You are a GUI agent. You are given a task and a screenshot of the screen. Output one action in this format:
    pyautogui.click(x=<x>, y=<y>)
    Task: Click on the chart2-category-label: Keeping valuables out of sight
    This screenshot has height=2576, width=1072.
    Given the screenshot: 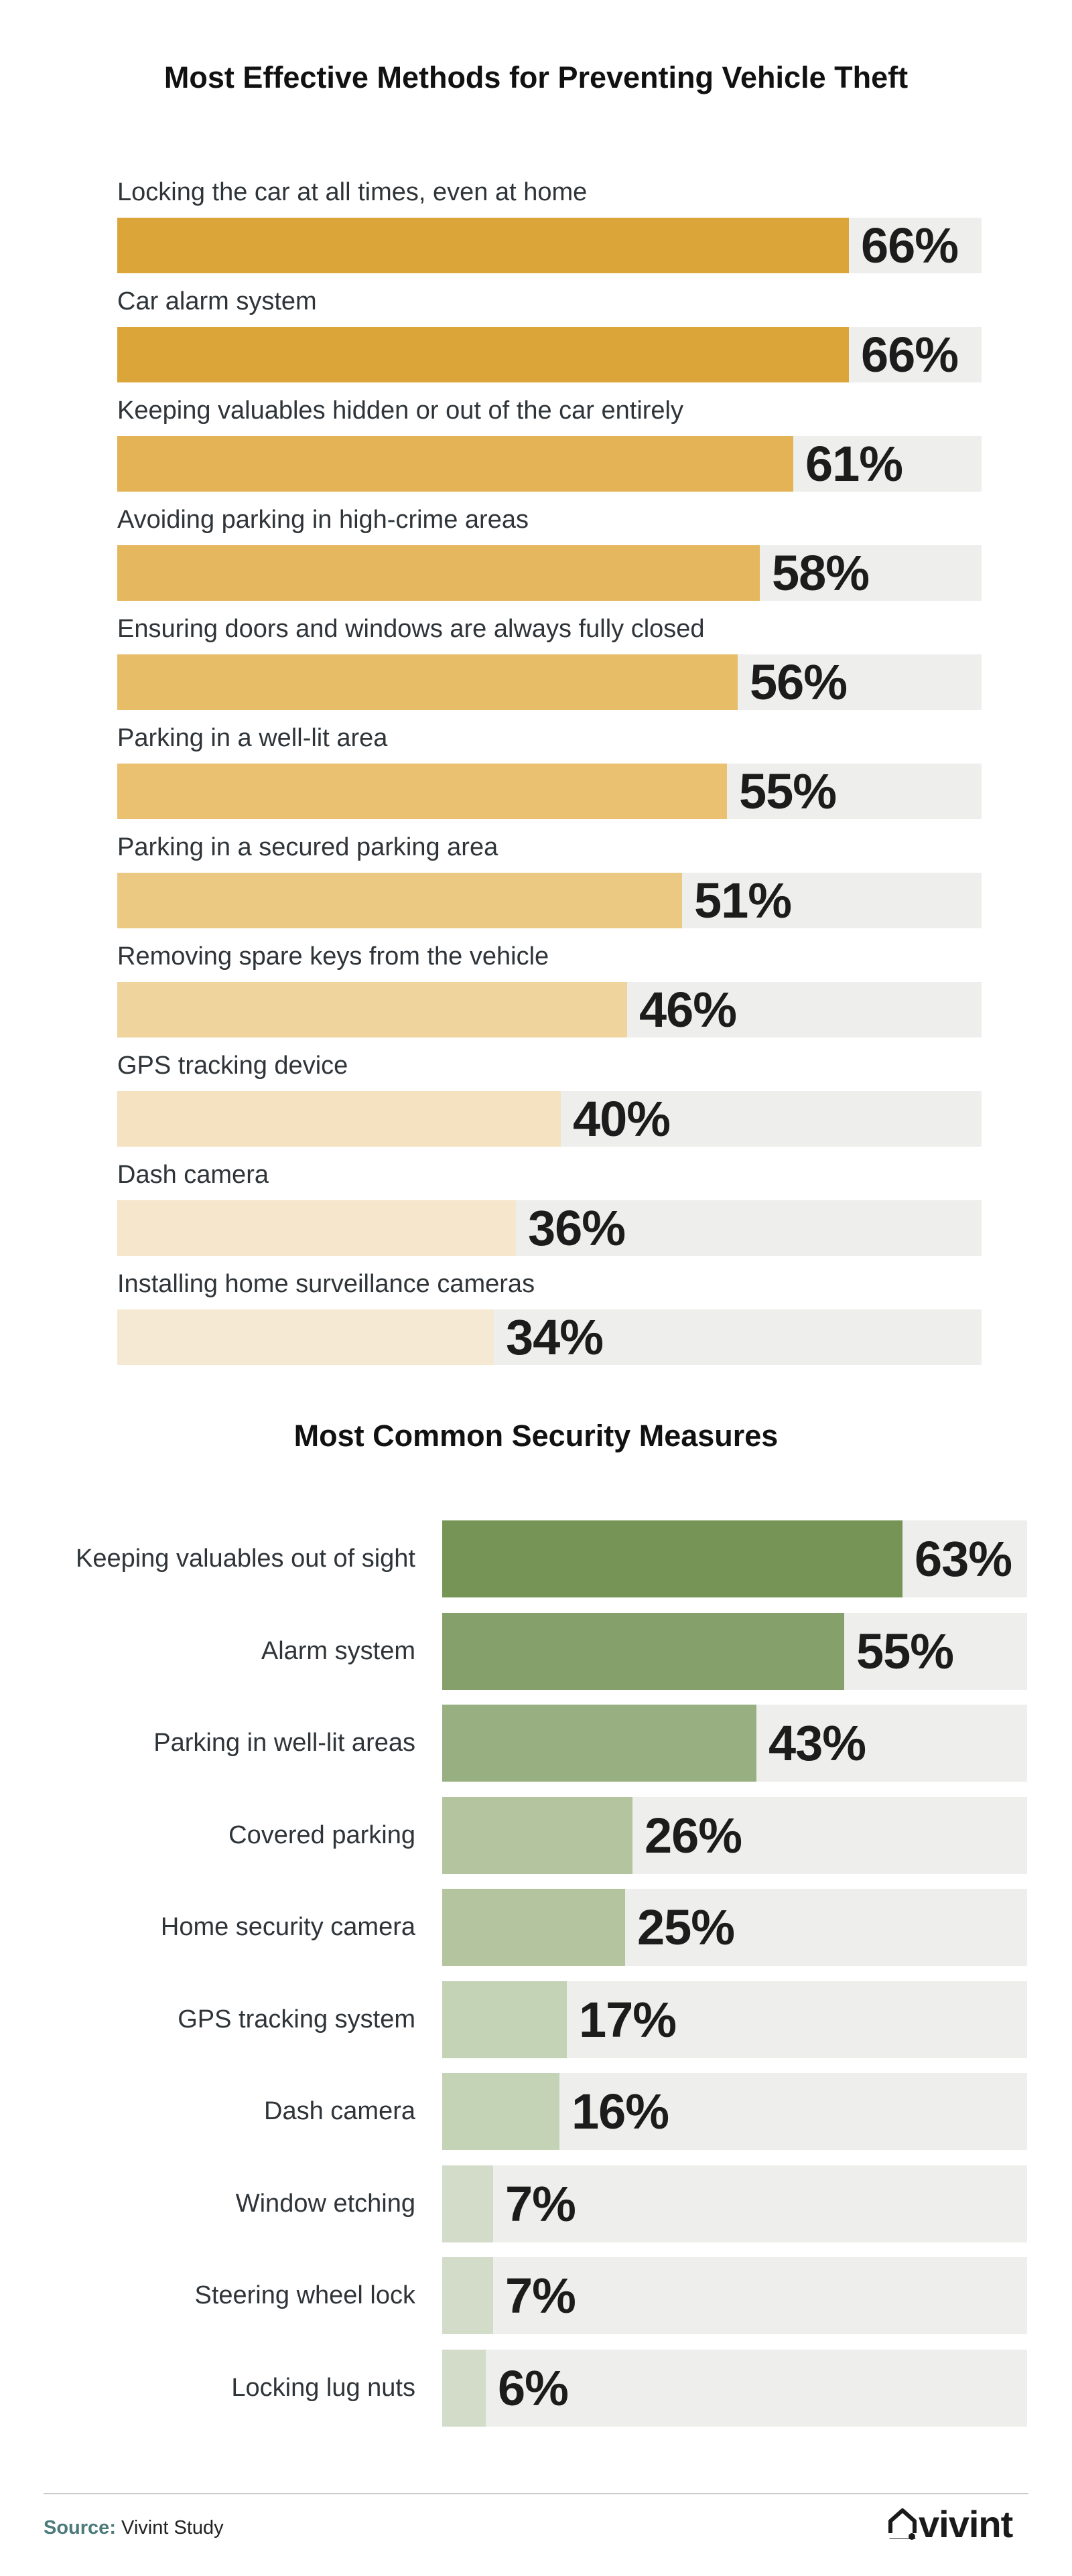 What is the action you would take?
    pyautogui.click(x=245, y=1559)
    